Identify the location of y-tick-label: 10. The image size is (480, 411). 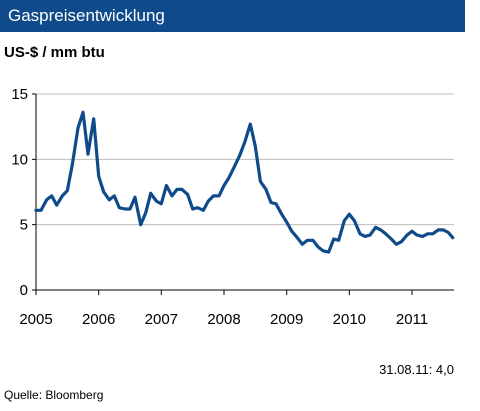
(19, 159).